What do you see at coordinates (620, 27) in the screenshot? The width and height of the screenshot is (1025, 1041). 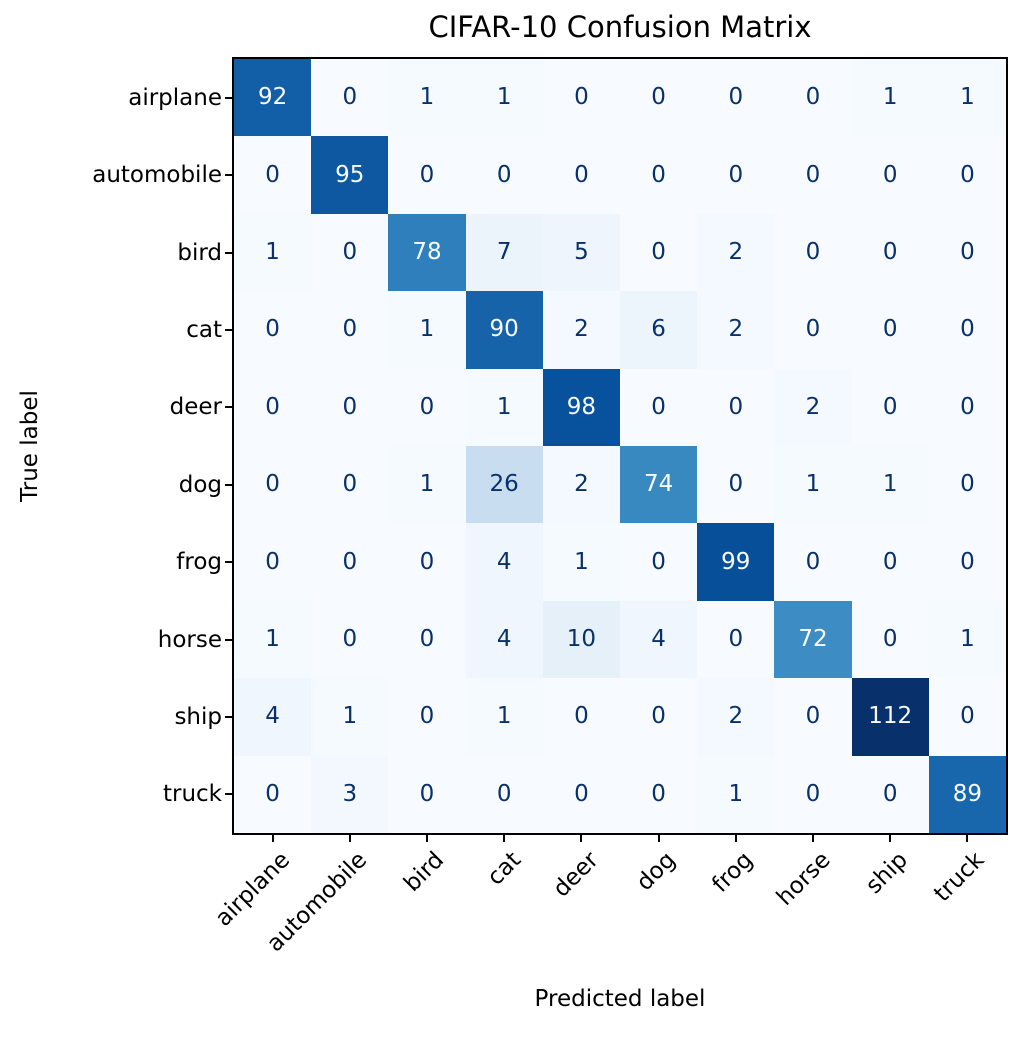 I see `chart-title: CIFAR-10 Confusion Matrix` at bounding box center [620, 27].